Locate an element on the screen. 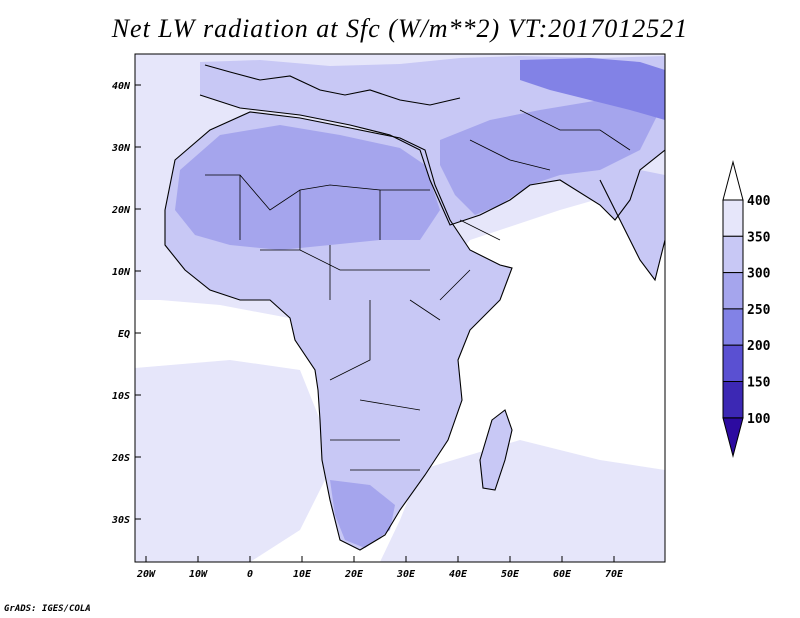 The height and width of the screenshot is (618, 800). coastline-madagascar is located at coordinates (496, 450).